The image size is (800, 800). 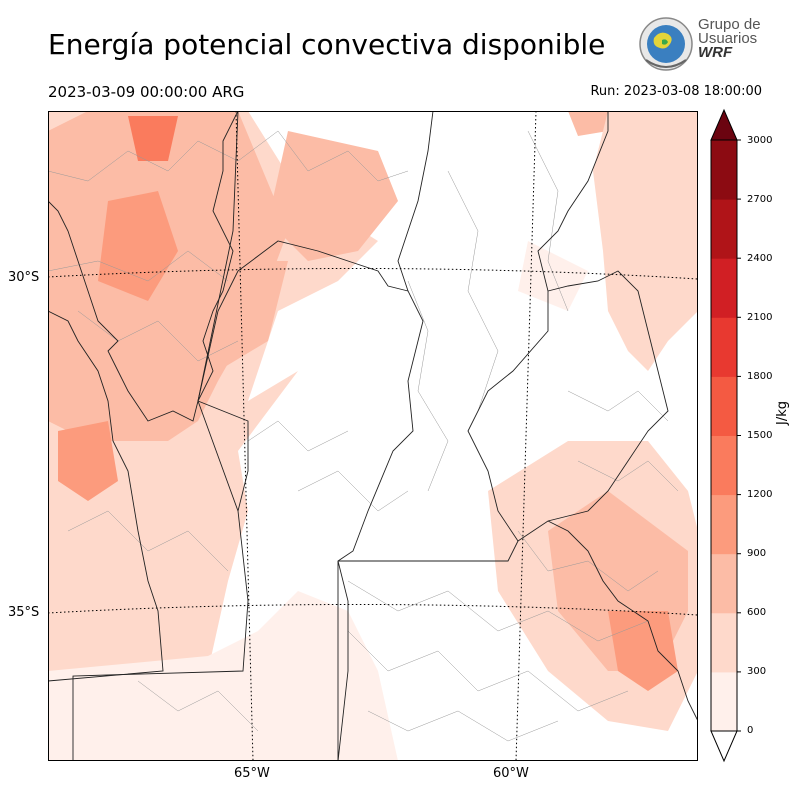 I want to click on colorbar-frame, so click(x=724, y=435).